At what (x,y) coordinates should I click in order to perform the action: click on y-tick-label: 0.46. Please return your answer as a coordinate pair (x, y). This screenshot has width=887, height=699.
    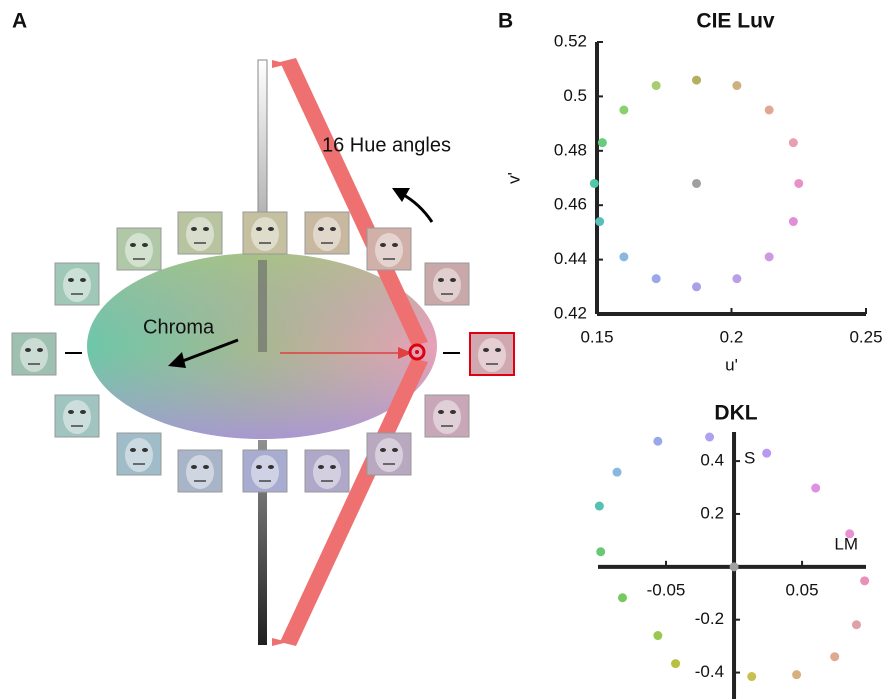
    Looking at the image, I should click on (570, 204).